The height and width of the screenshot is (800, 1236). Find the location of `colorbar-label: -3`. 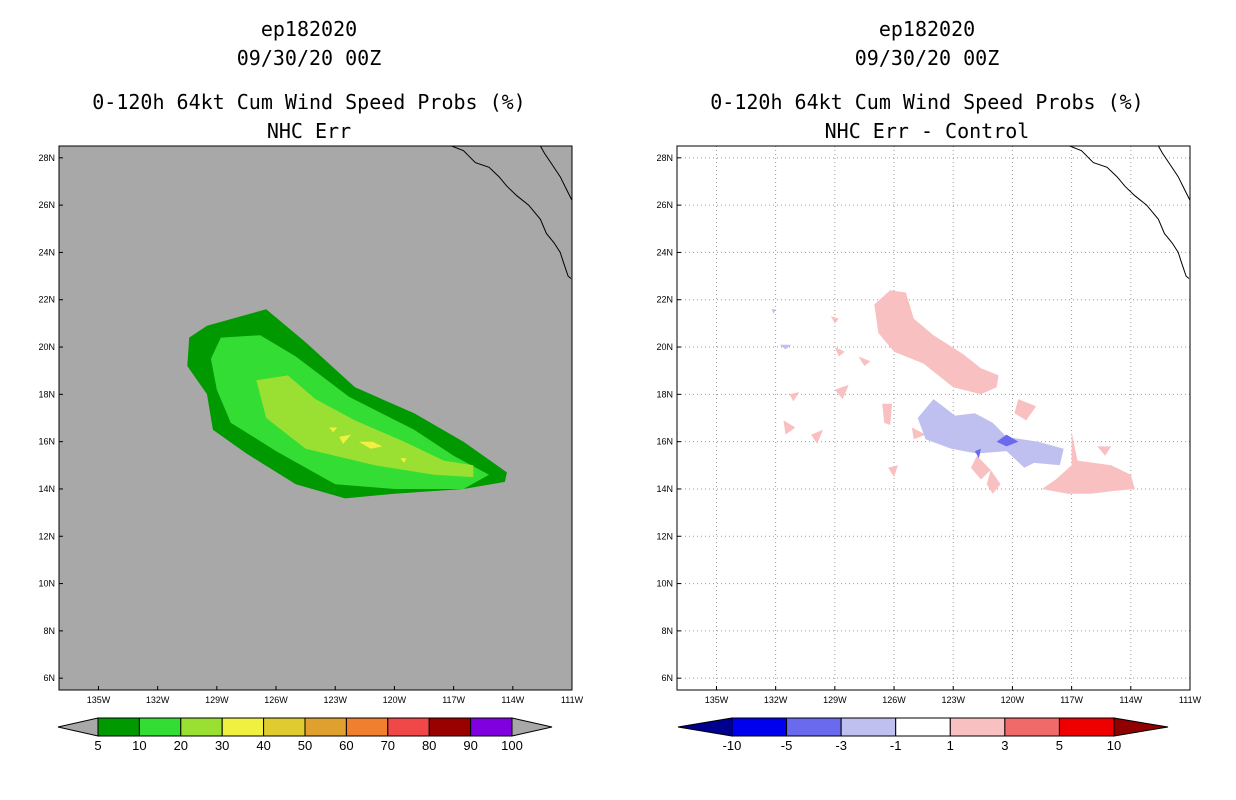

colorbar-label: -3 is located at coordinates (841, 745).